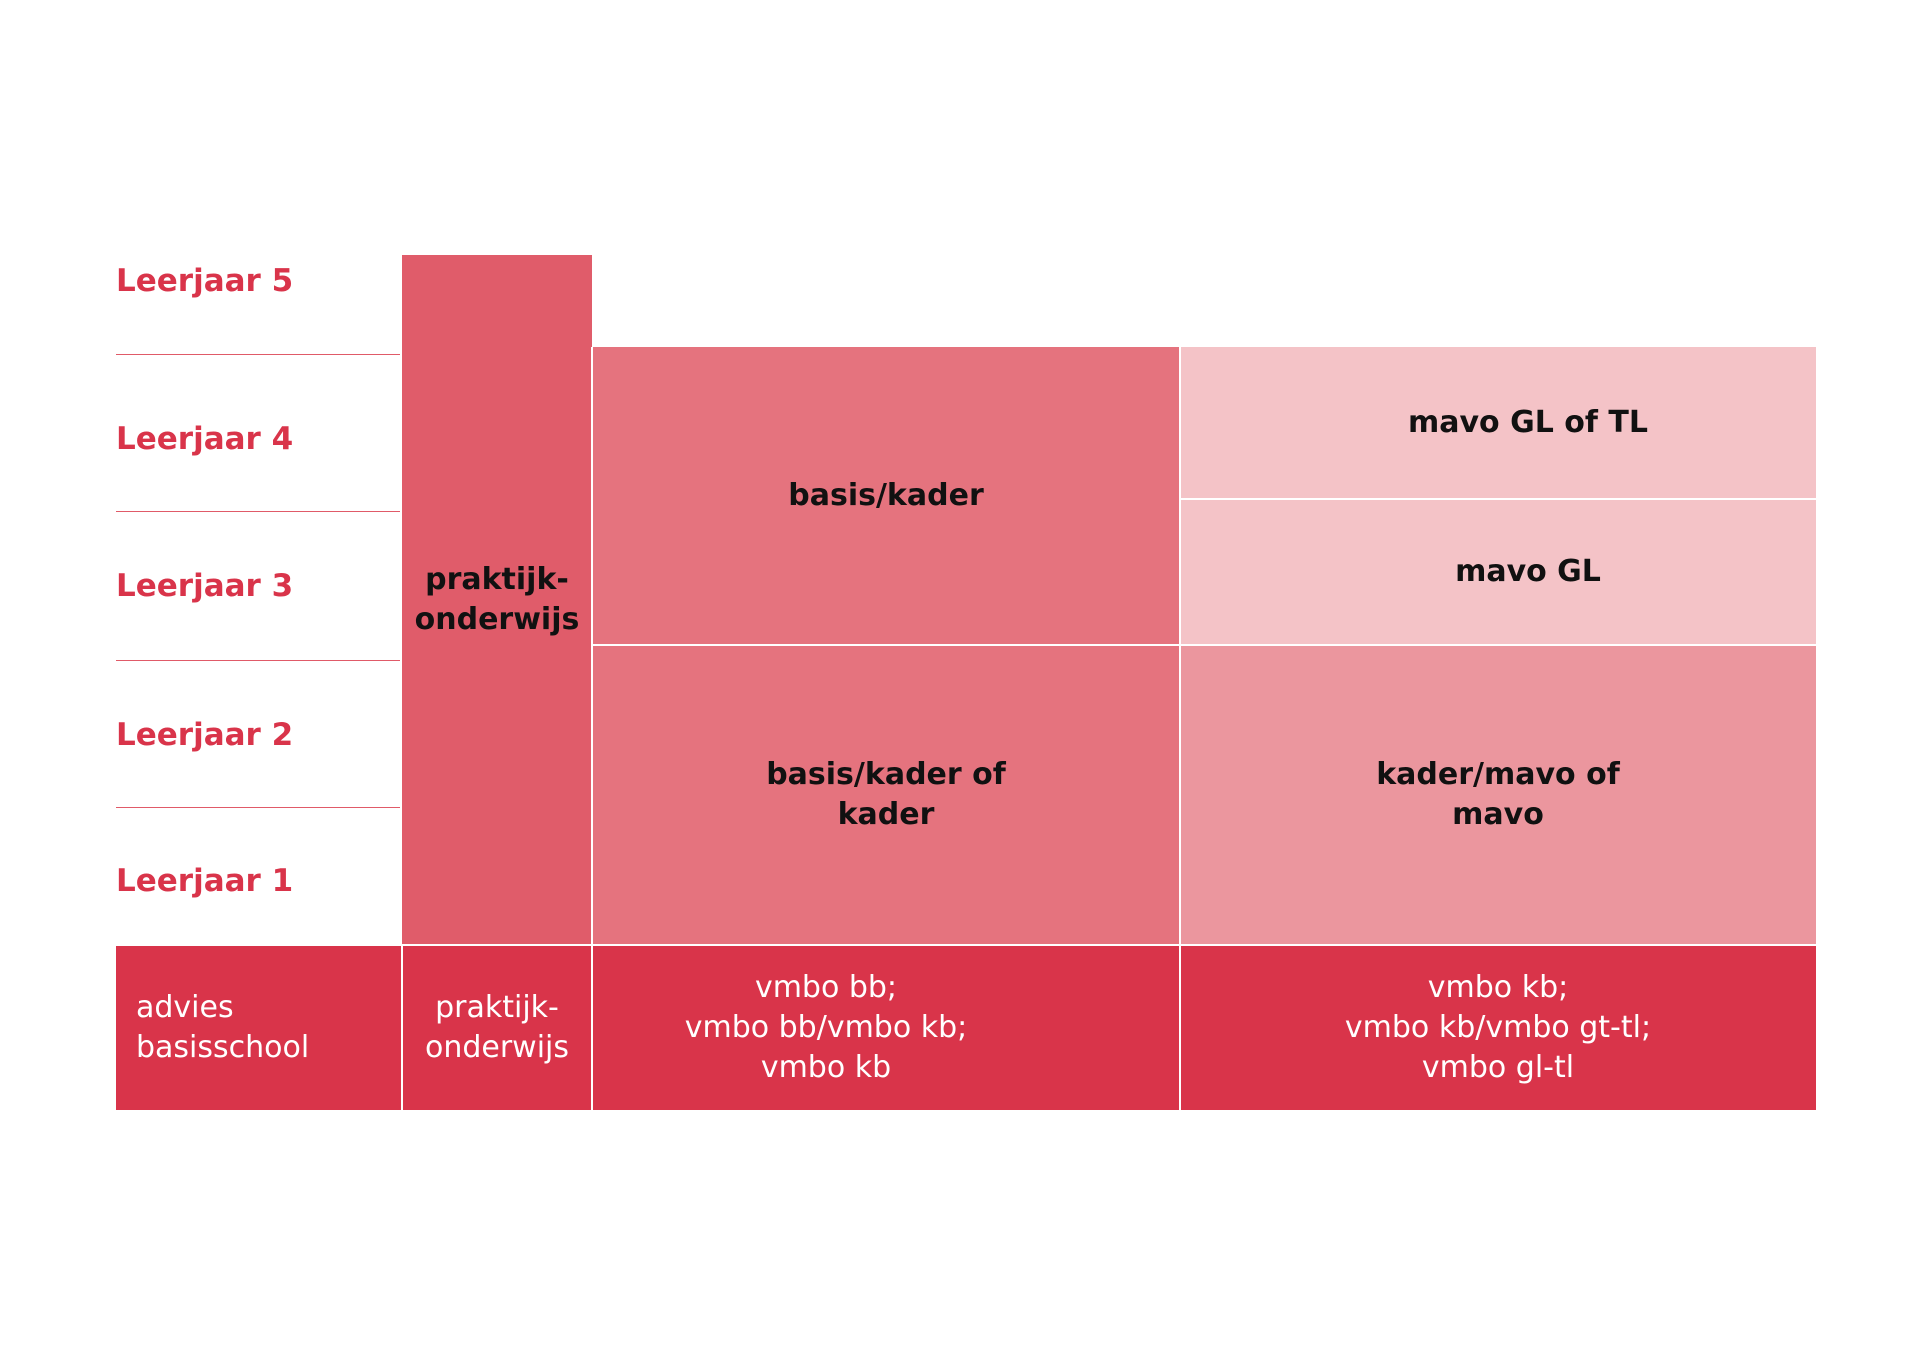 The image size is (1920, 1357). Describe the element at coordinates (1528, 422) in the screenshot. I see `mavo-gl-tl-label: mavo GL of TL` at that location.